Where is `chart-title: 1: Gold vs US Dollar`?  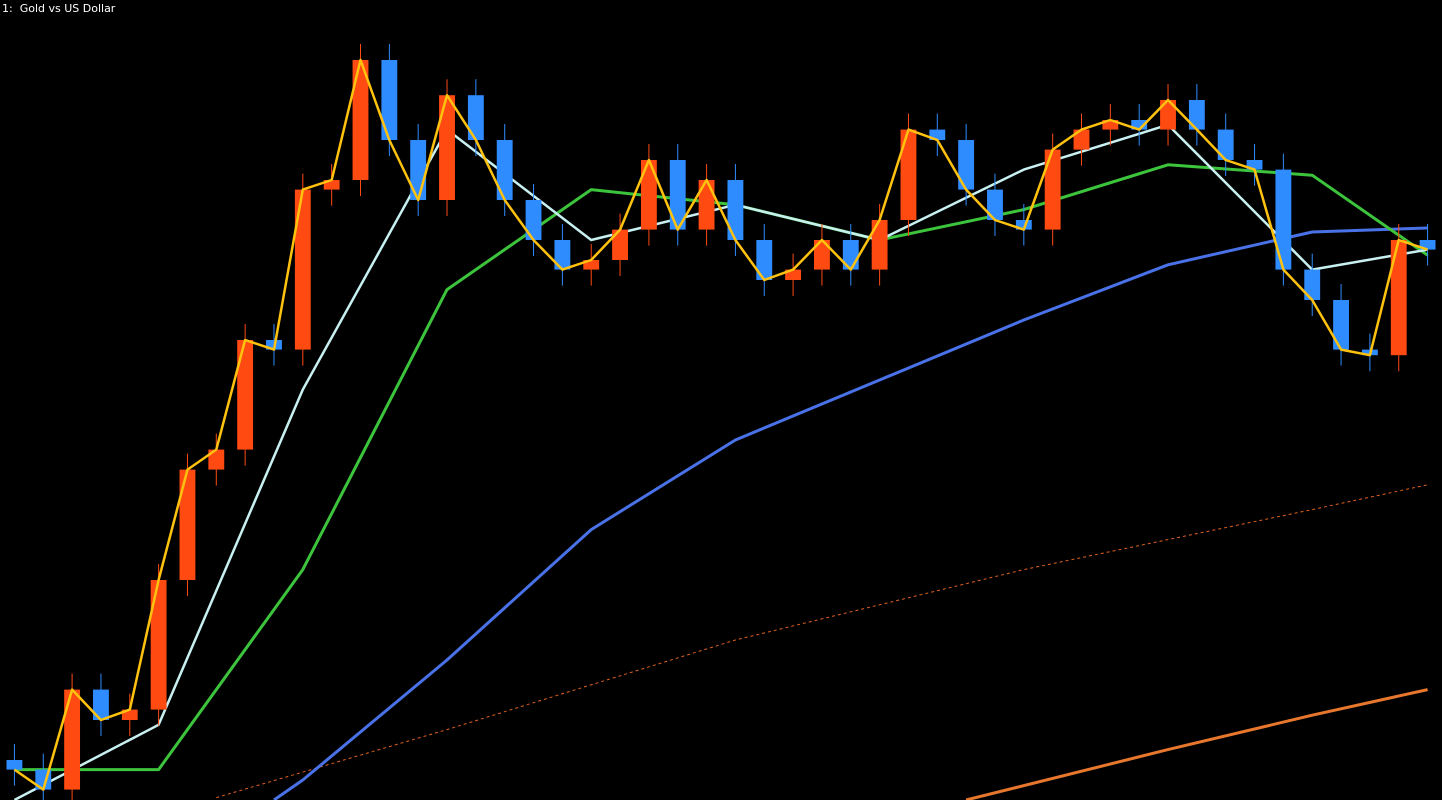
chart-title: 1: Gold vs US Dollar is located at coordinates (59, 8).